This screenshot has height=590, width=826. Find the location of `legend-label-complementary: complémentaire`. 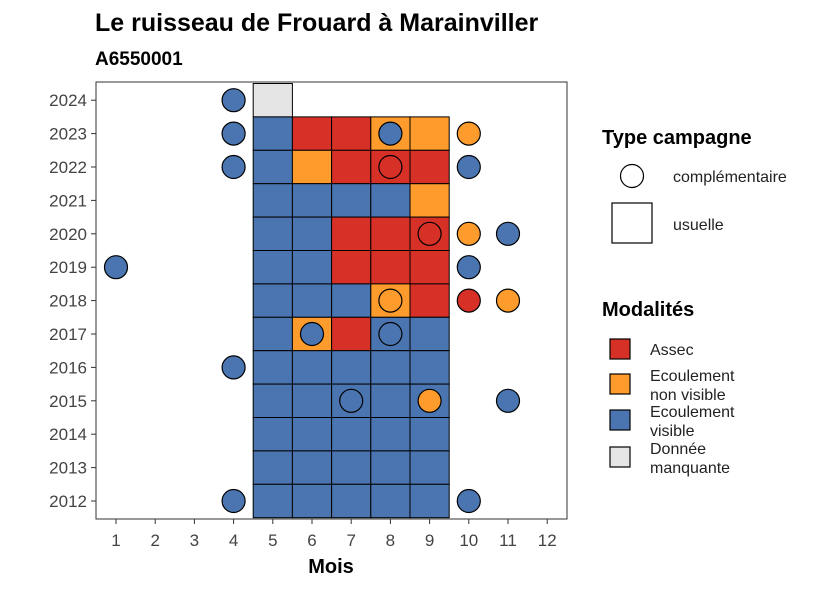

legend-label-complementary: complémentaire is located at coordinates (730, 177).